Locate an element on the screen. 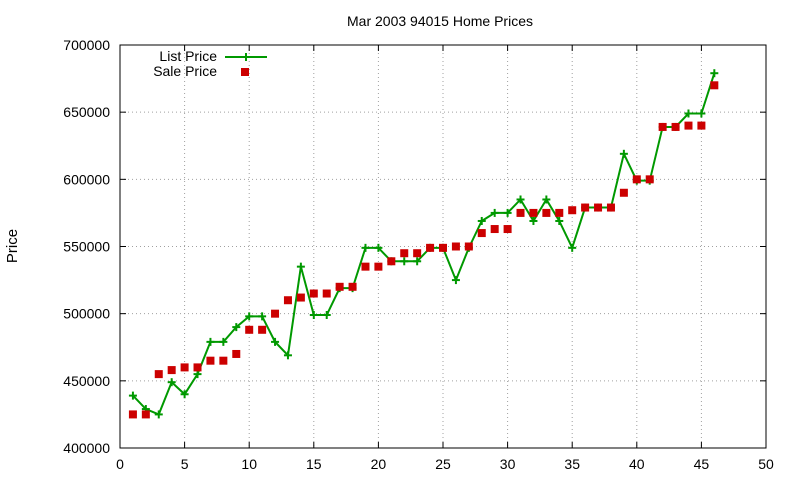  y-tick-label: 400000 is located at coordinates (86, 448).